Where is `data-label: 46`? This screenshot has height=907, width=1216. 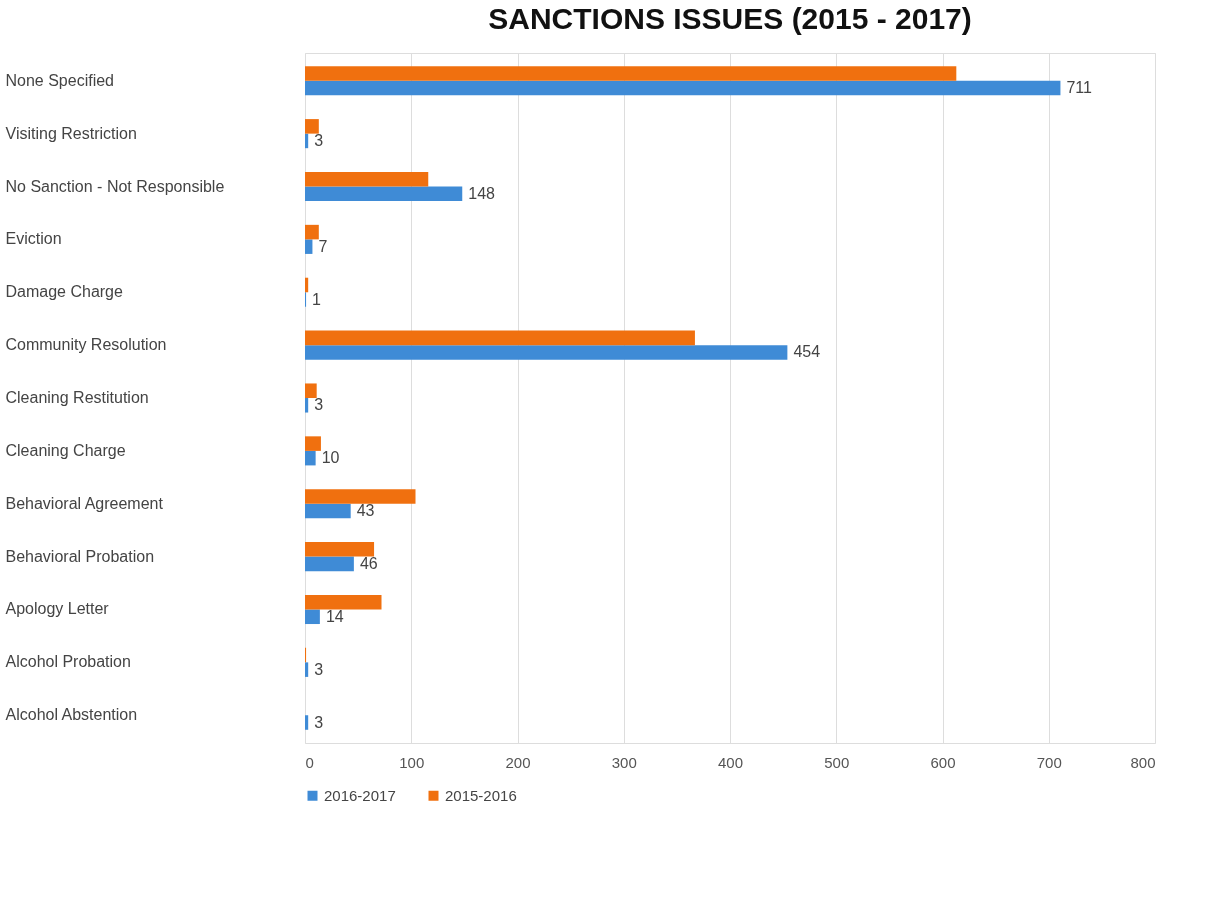
data-label: 46 is located at coordinates (368, 563).